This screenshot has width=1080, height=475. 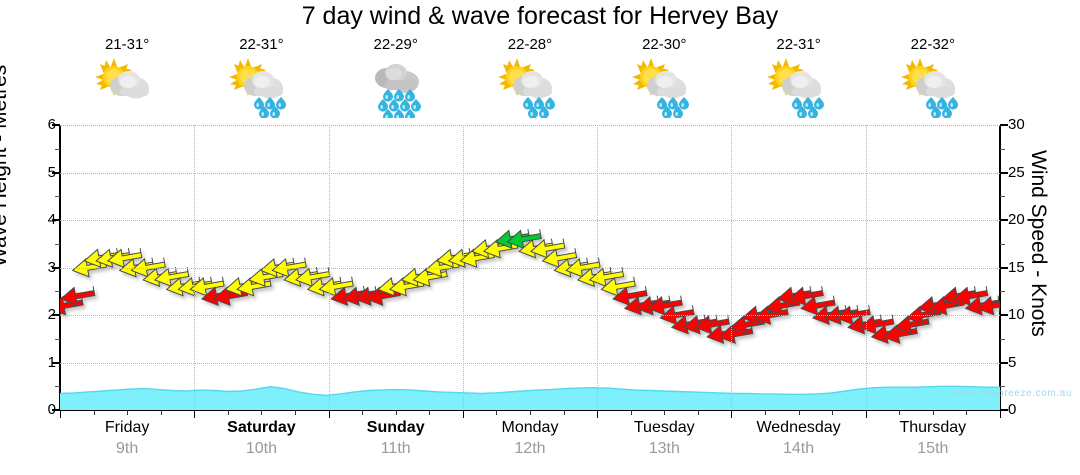 What do you see at coordinates (798, 44) in the screenshot?
I see `temperature-range-label: 22-31°` at bounding box center [798, 44].